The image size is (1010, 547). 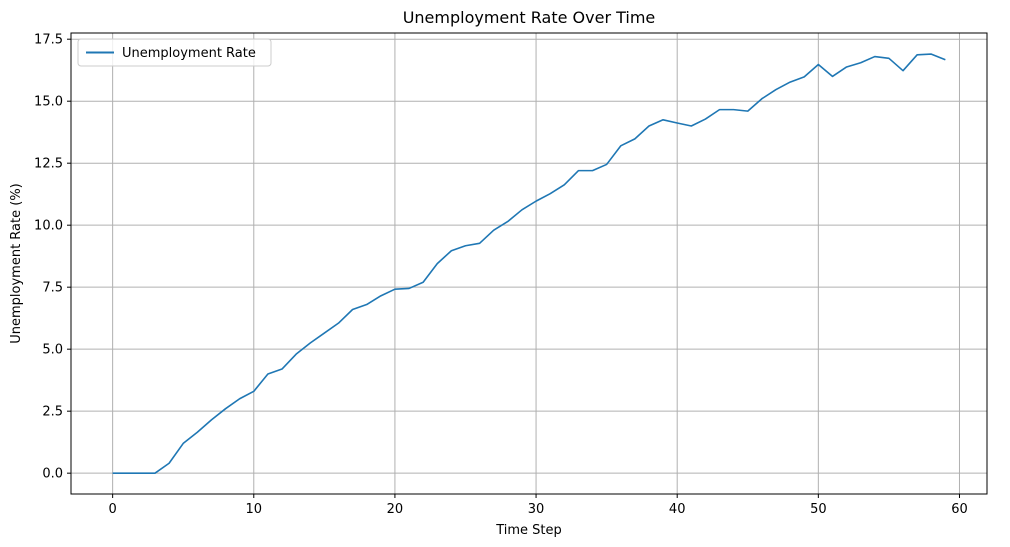 I want to click on legend-label-unemployment-rate: Unemployment Rate, so click(x=189, y=53).